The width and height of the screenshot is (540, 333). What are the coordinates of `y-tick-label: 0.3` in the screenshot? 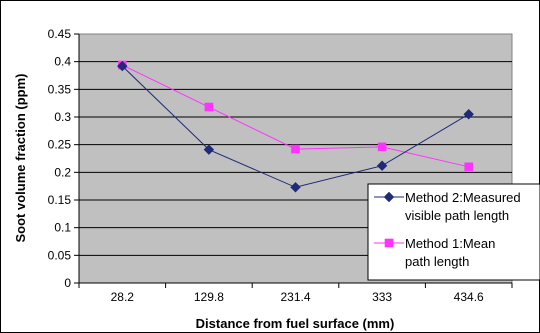 It's located at (62, 117).